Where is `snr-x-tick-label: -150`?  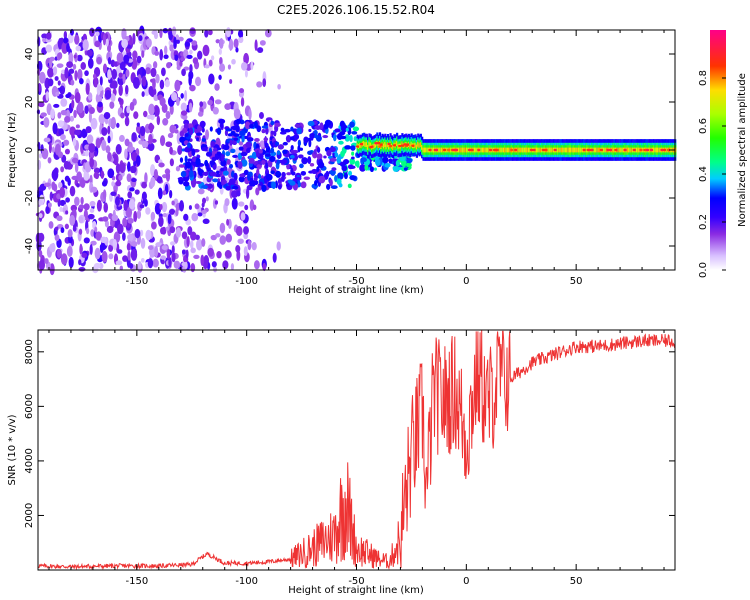
snr-x-tick-label: -150 is located at coordinates (136, 581).